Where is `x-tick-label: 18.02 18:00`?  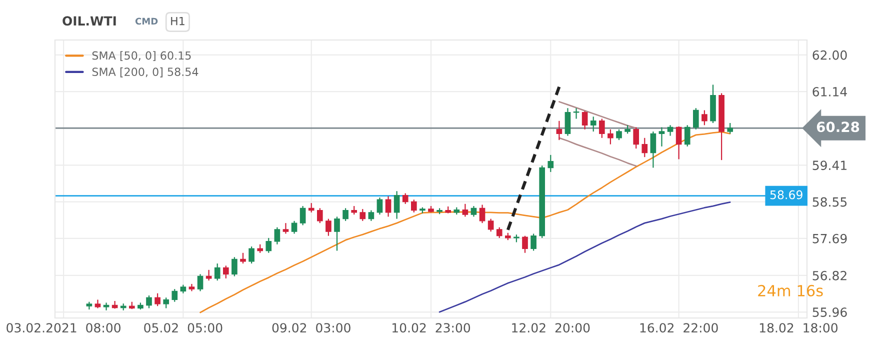
x-tick-label: 18.02 18:00 is located at coordinates (799, 328).